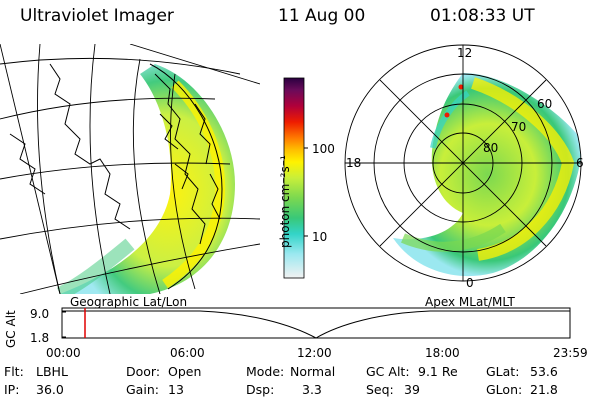  I want to click on timeline-ytick-high: 9.0, so click(40, 314).